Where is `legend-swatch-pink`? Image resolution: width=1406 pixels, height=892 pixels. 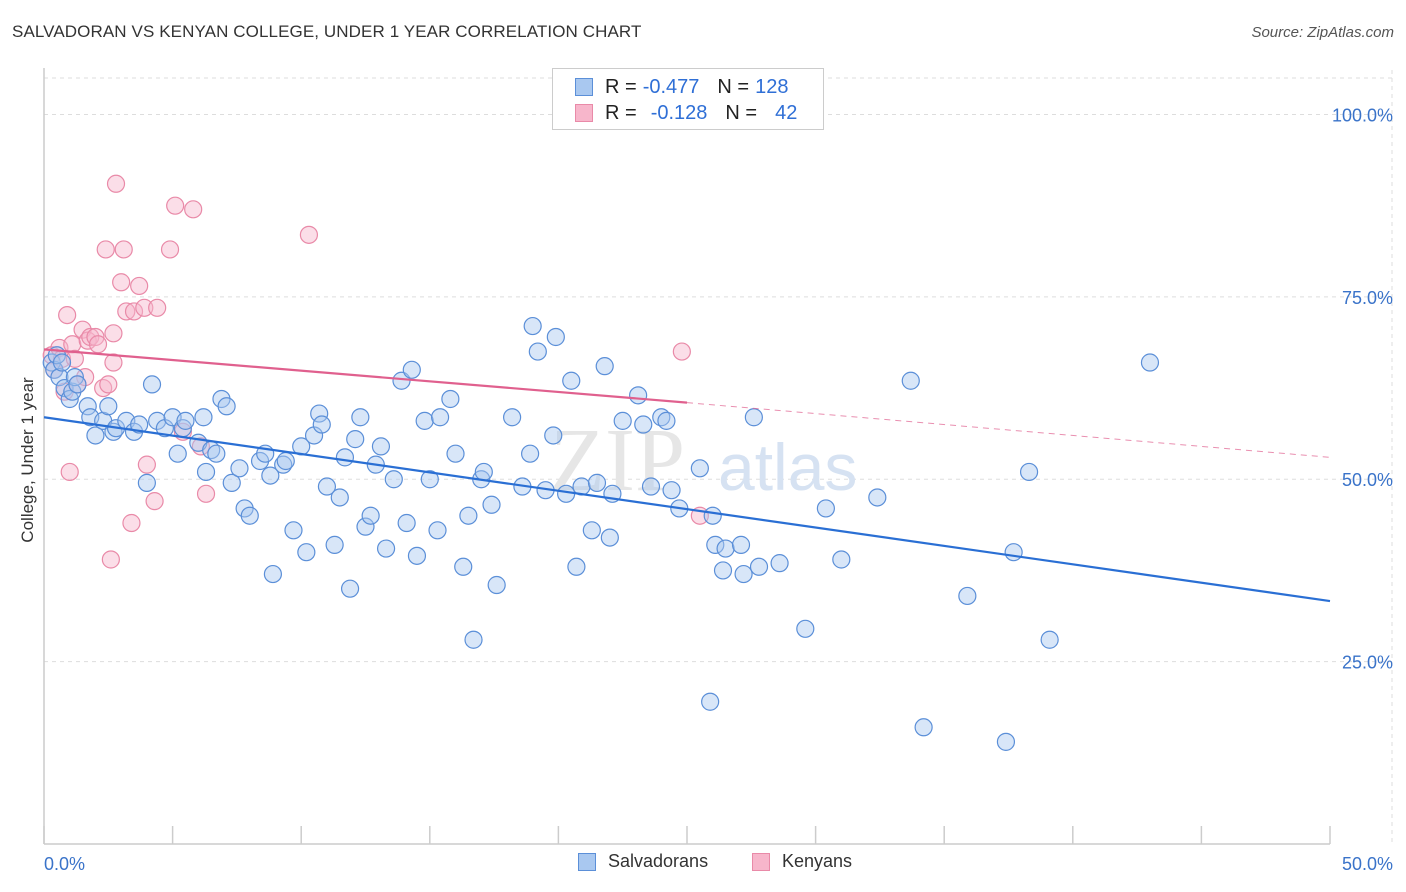
legend-swatch-pink is located at coordinates (584, 113).